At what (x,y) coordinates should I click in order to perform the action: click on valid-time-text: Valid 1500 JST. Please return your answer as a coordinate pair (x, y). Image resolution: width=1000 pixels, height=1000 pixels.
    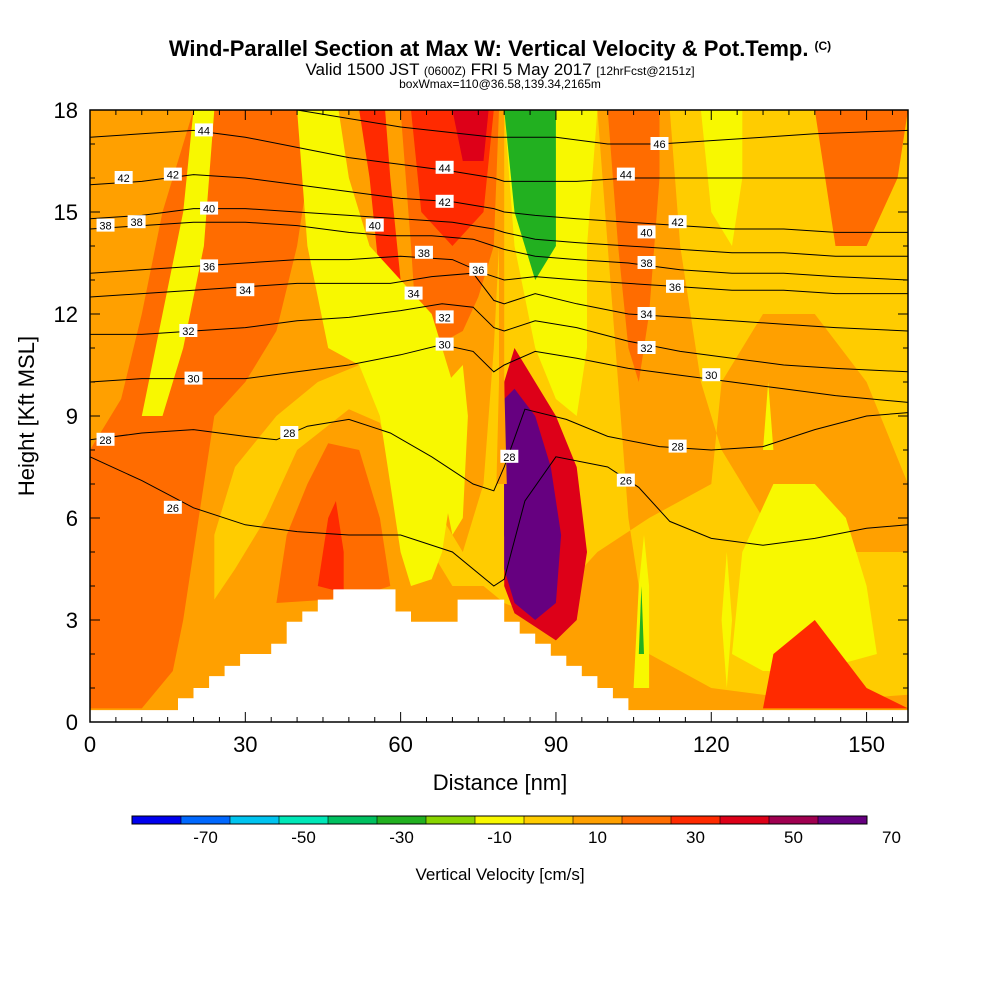
    Looking at the image, I should click on (364, 69).